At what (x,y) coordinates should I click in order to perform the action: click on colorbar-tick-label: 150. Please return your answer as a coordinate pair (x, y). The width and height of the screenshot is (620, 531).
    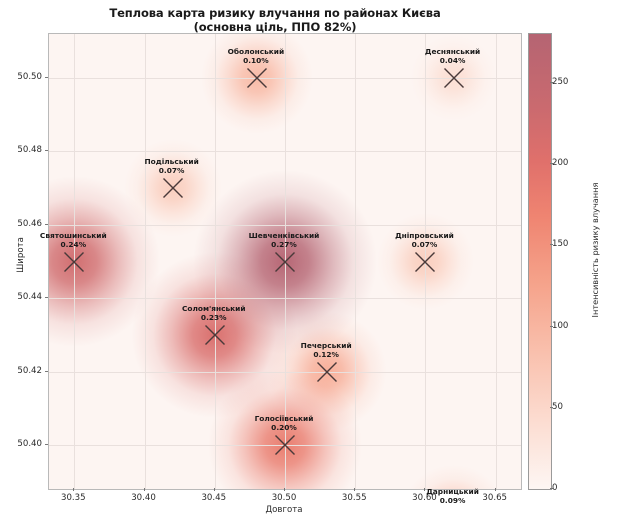
    Looking at the image, I should click on (560, 244).